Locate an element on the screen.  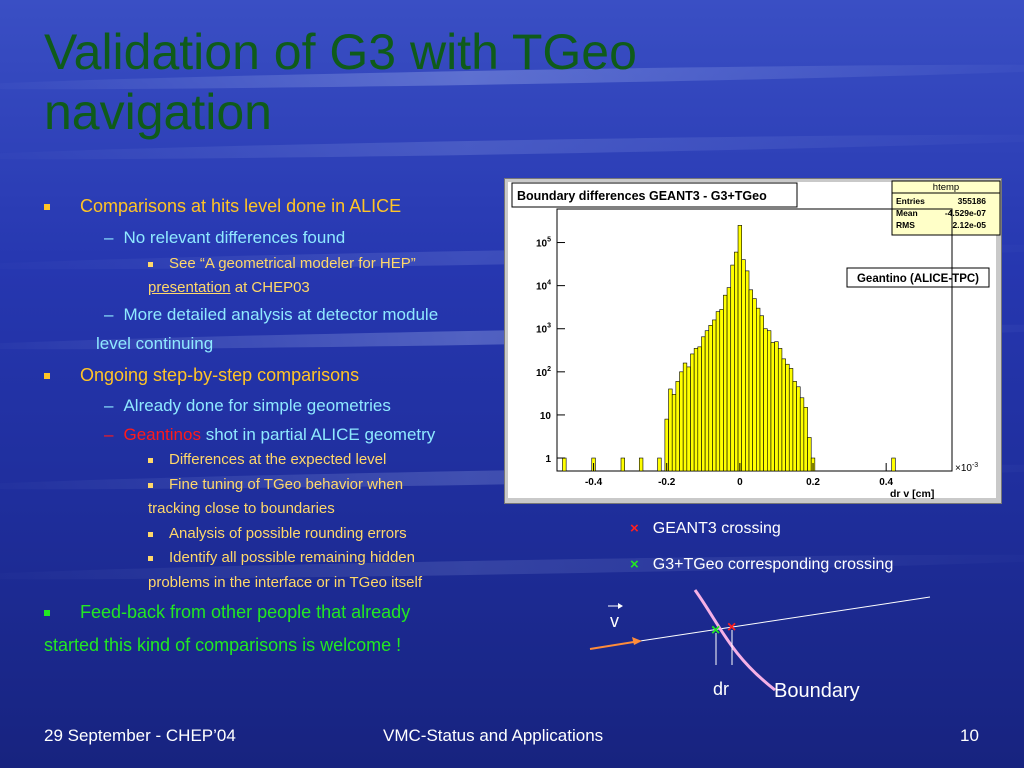
stats-label: RMS is located at coordinates (905, 225).